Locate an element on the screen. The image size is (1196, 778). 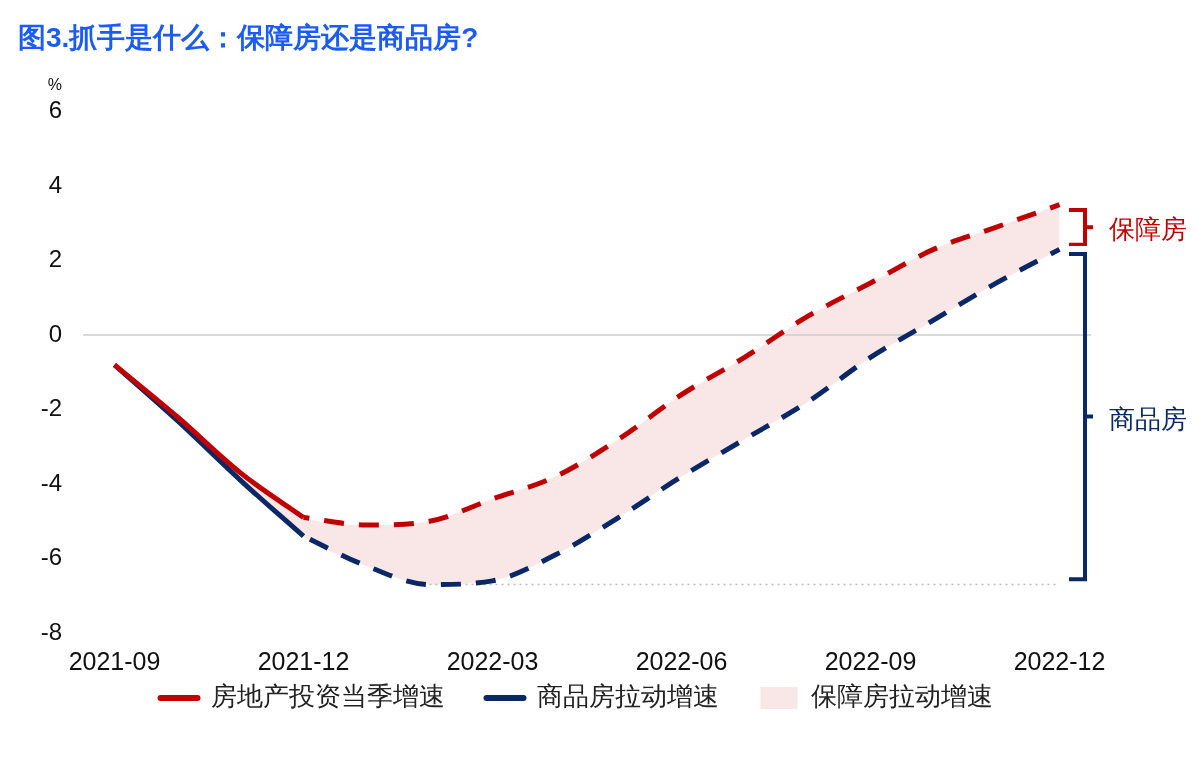
text: 保障房 is located at coordinates (1148, 229).